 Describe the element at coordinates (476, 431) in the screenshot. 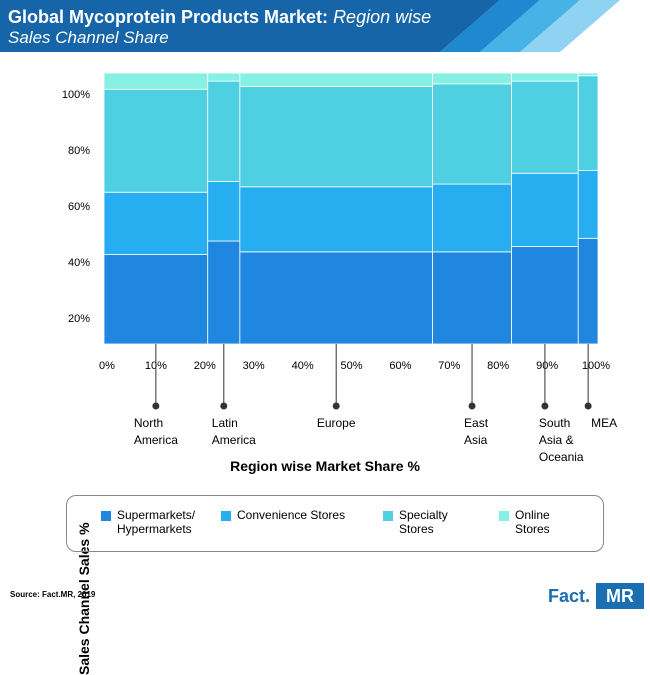

I see `category-label-east-asia: East Asia` at that location.